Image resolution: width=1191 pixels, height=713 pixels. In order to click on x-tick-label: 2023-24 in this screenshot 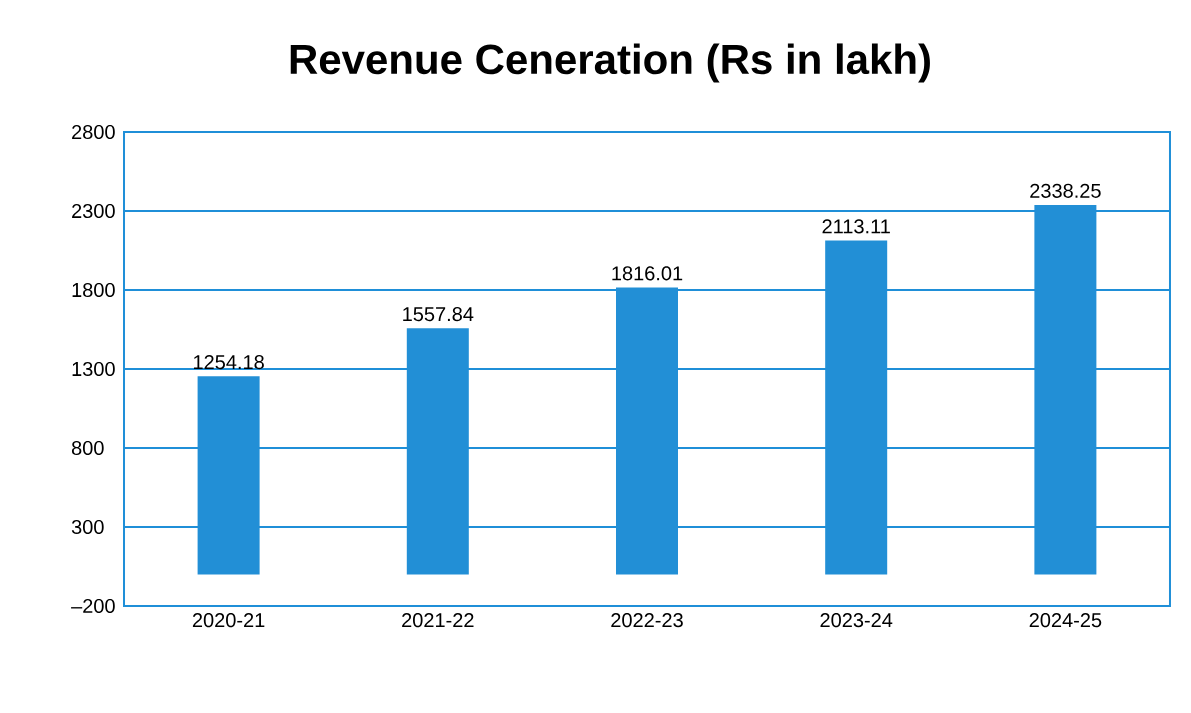, I will do `click(856, 620)`.